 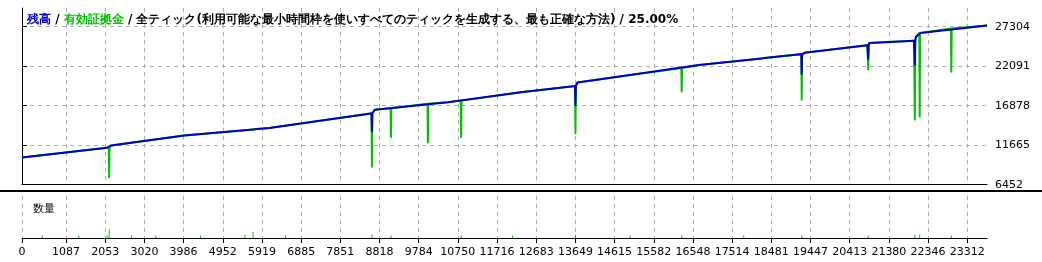 What do you see at coordinates (1012, 105) in the screenshot?
I see `y-tick-label: 16878` at bounding box center [1012, 105].